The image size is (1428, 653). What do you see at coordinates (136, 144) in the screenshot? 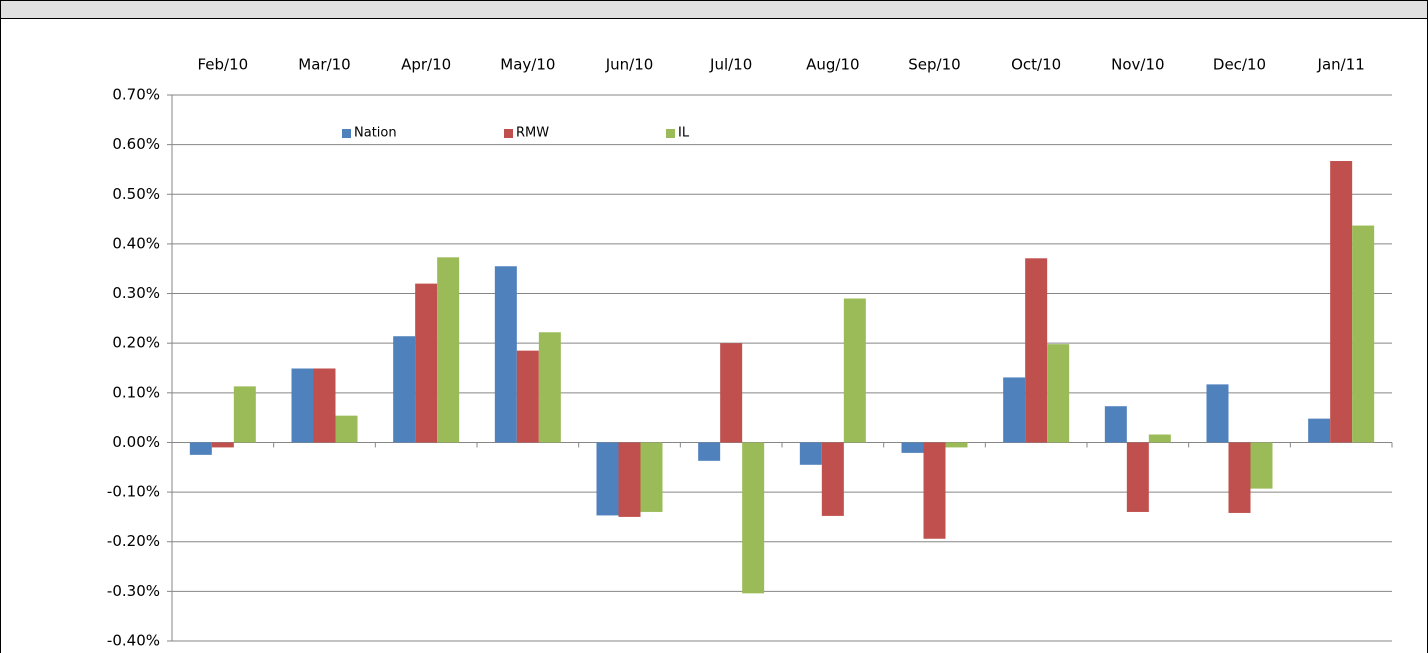
I see `y-tick-label: 0.60%` at bounding box center [136, 144].